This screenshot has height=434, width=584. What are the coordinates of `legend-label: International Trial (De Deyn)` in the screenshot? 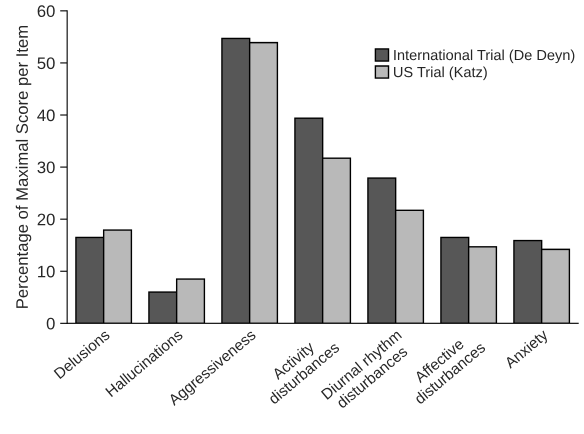 It's located at (484, 56).